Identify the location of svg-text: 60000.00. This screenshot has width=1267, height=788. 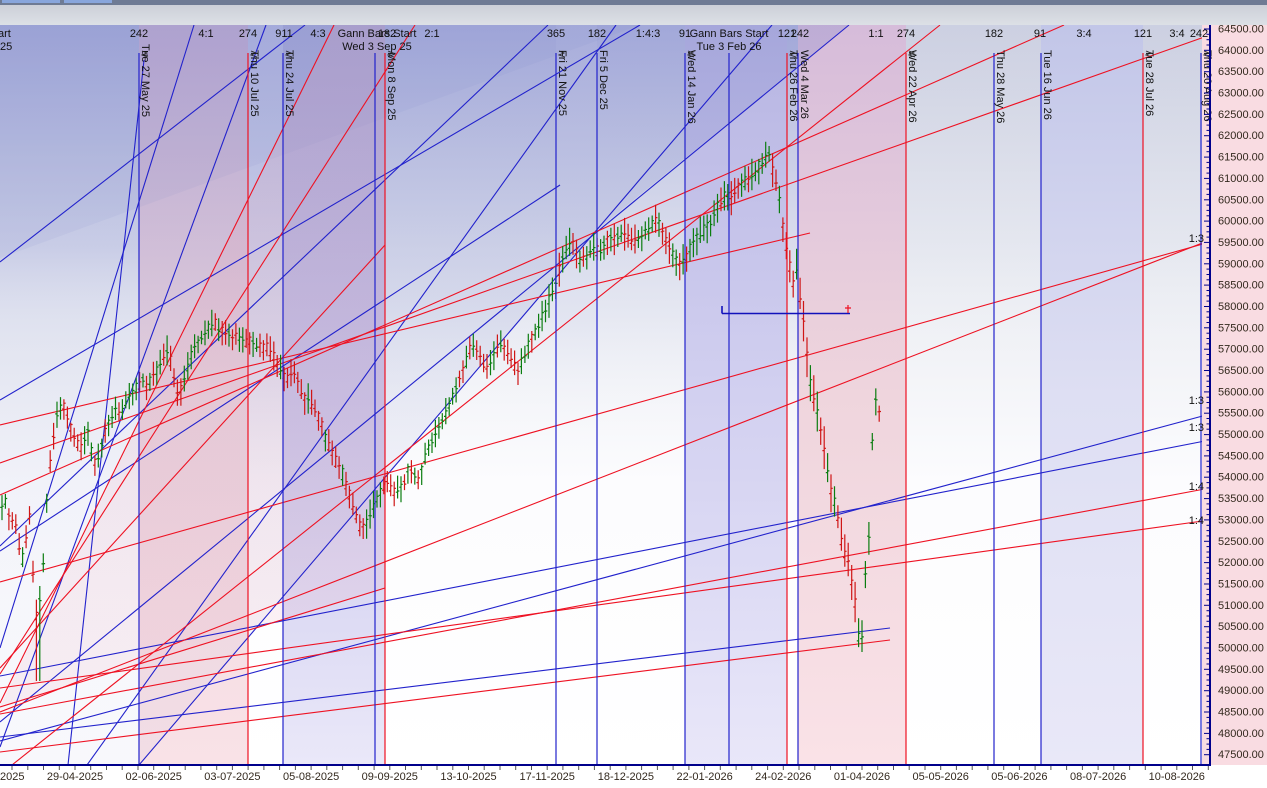
(1241, 222).